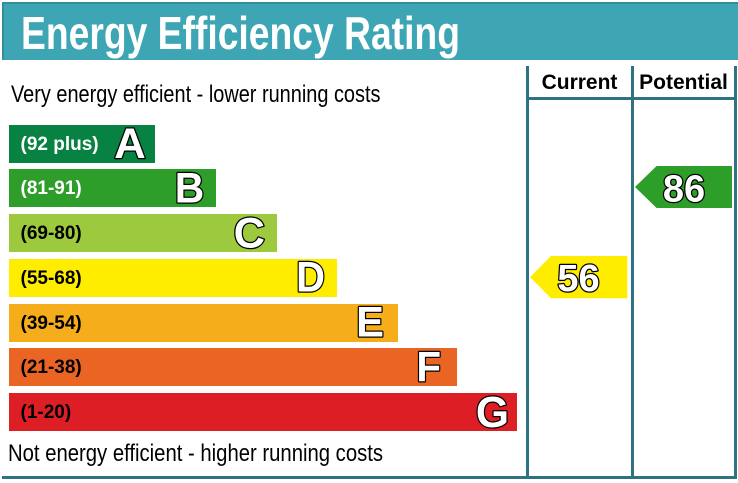 The height and width of the screenshot is (483, 738). What do you see at coordinates (684, 189) in the screenshot?
I see `svg-text: 86` at bounding box center [684, 189].